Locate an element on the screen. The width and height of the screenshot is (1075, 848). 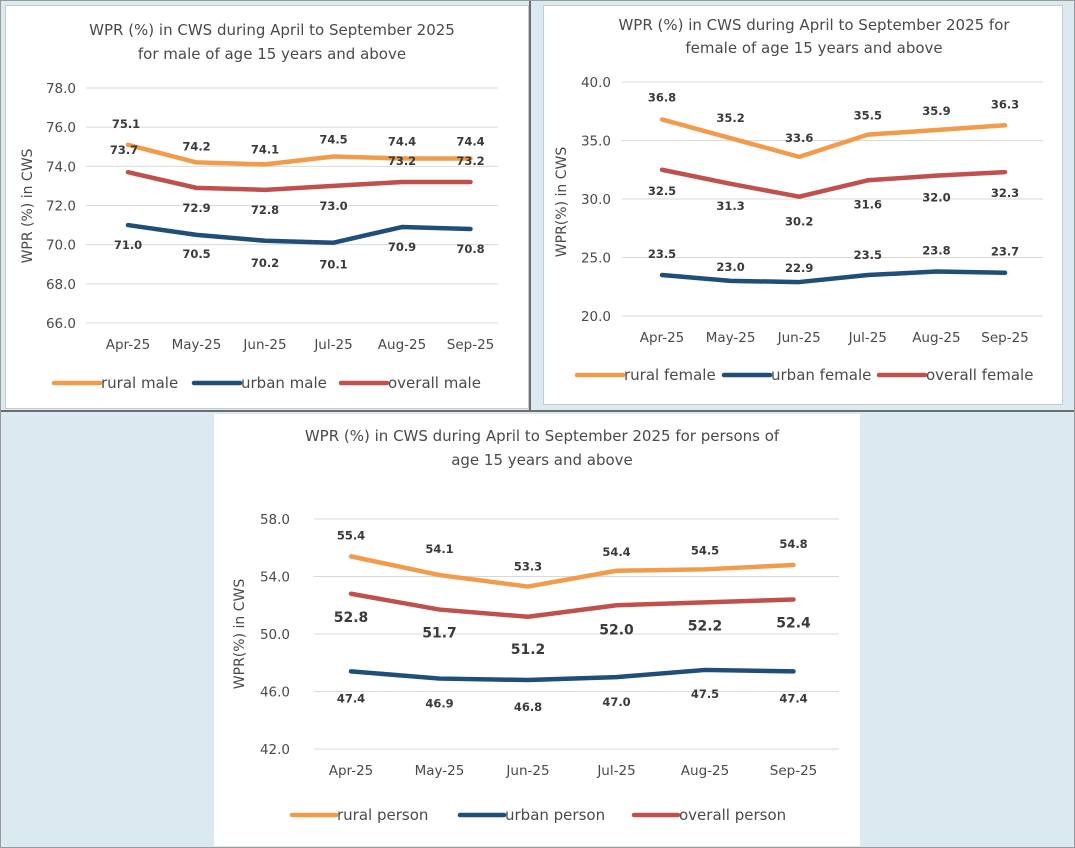
data-label: 30.2 is located at coordinates (799, 222).